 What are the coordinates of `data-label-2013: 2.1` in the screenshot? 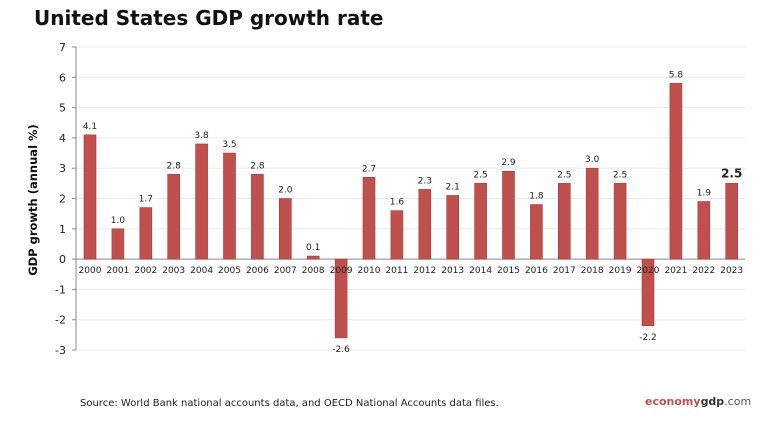 It's located at (453, 187).